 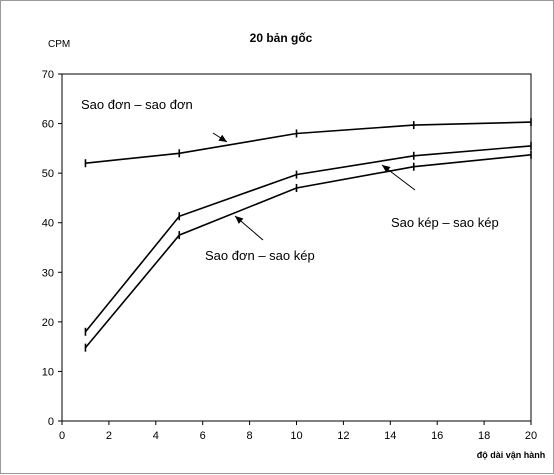 I want to click on x-tick-label: 6, so click(x=203, y=436).